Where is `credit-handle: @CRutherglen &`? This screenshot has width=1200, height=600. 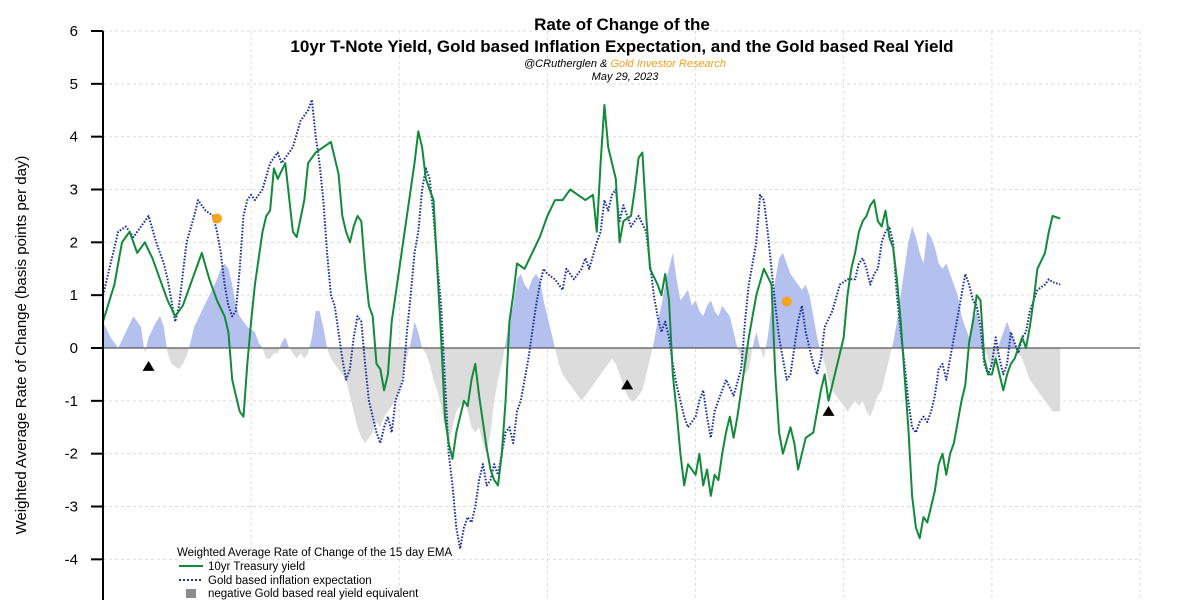
credit-handle: @CRutherglen & is located at coordinates (565, 64).